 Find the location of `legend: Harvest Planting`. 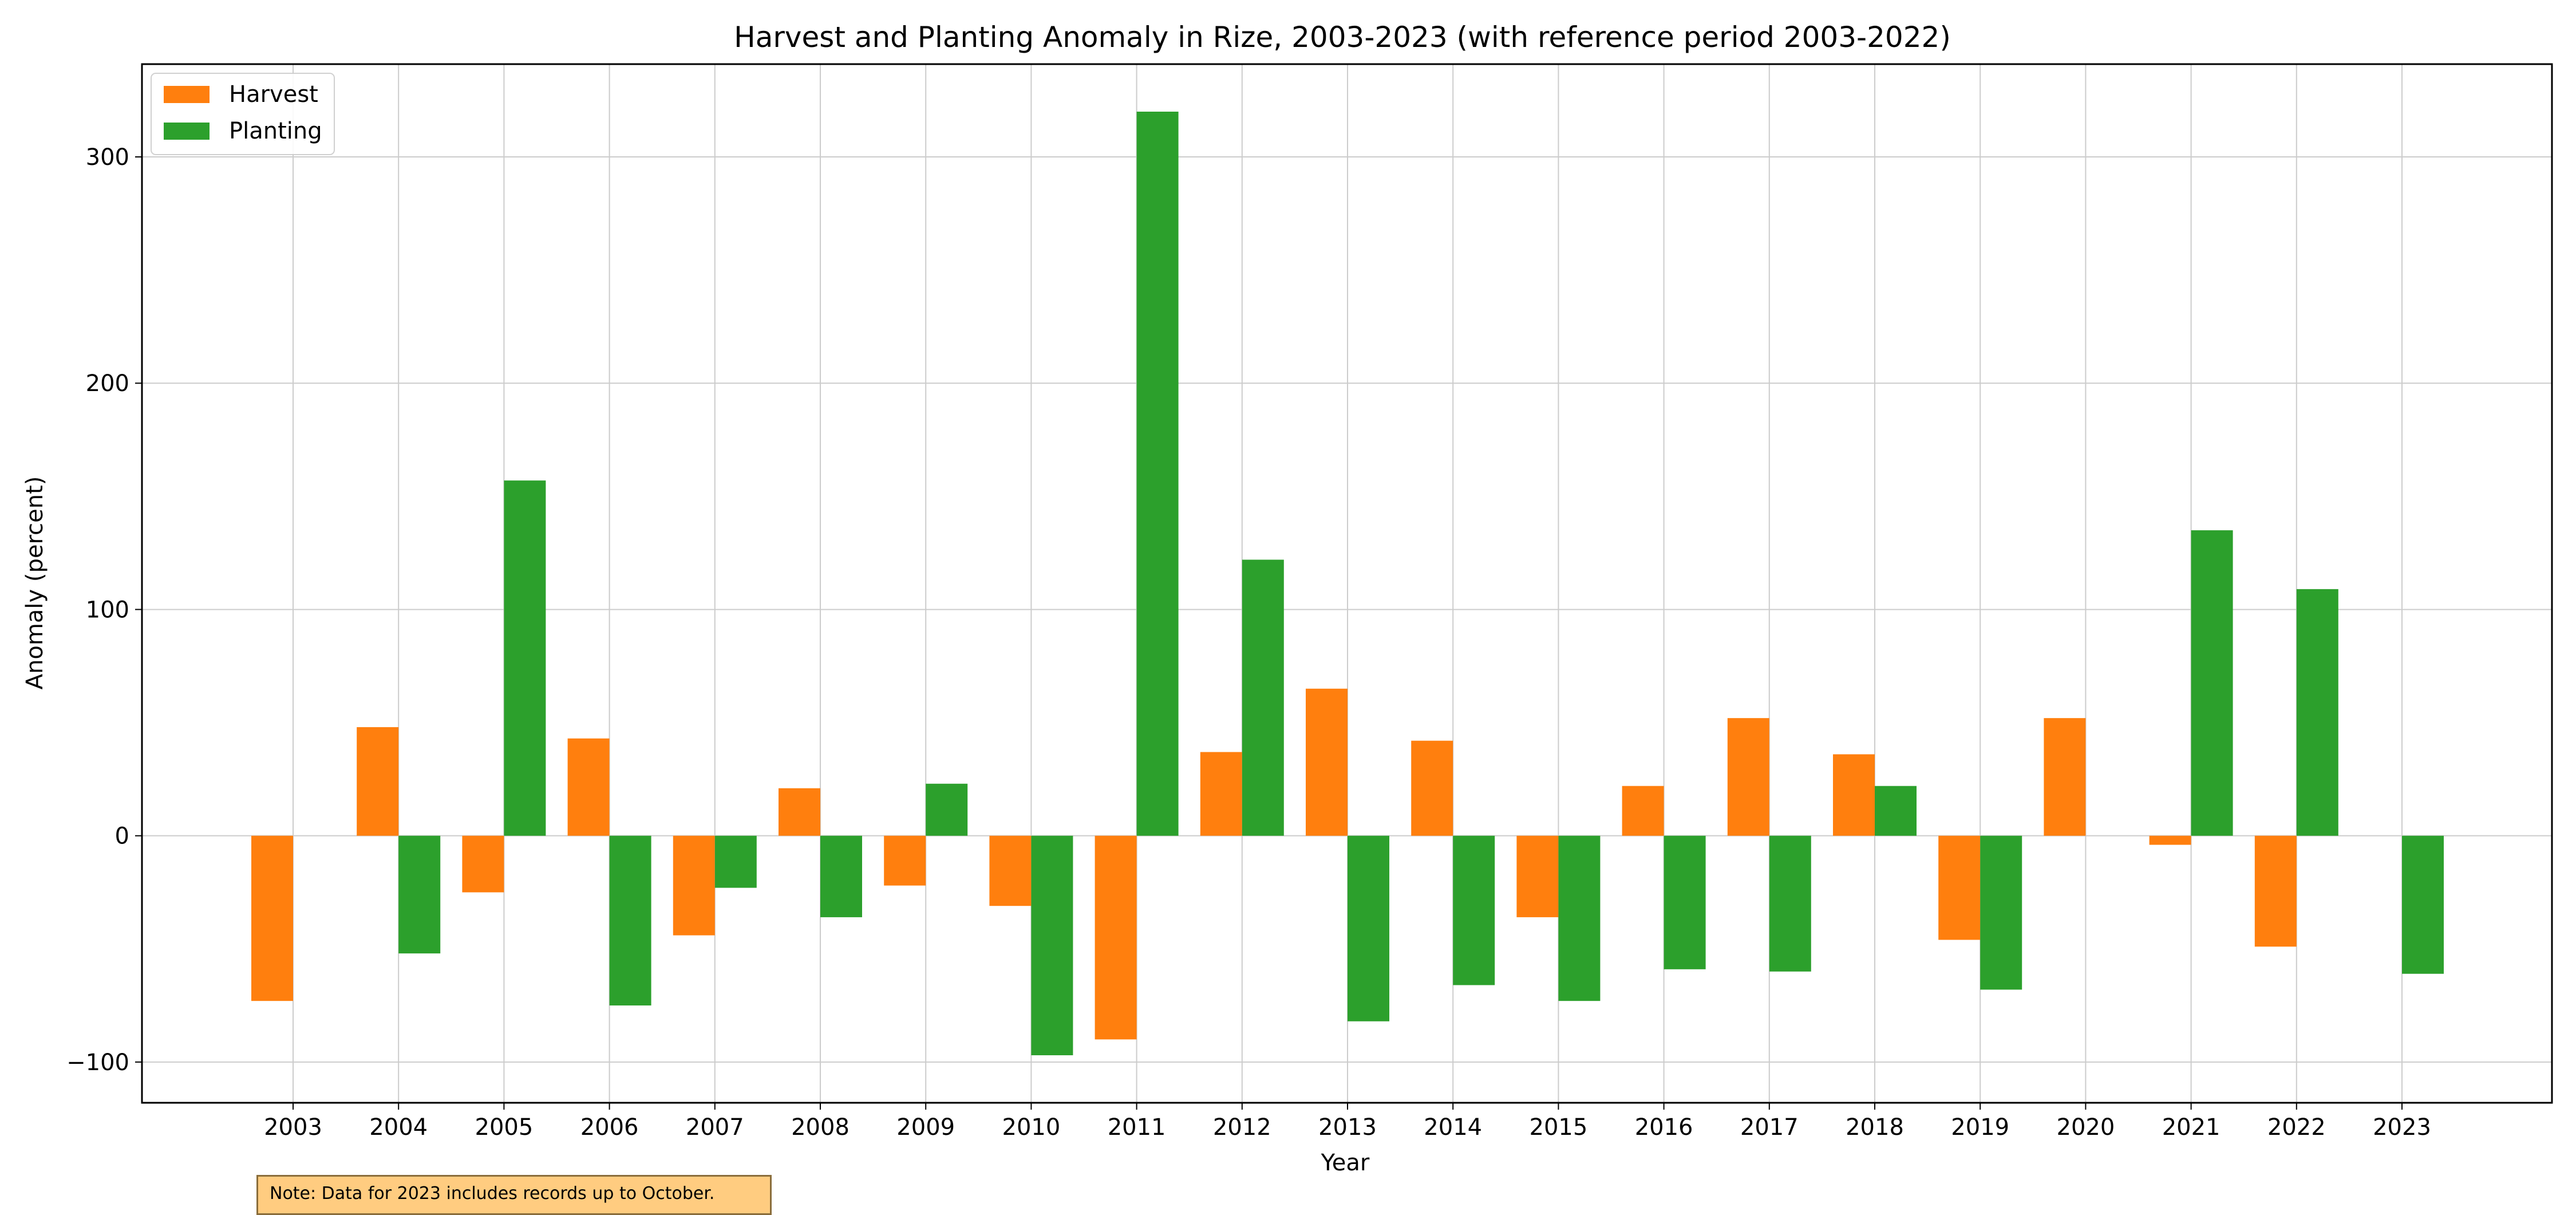

legend: Harvest Planting is located at coordinates (243, 114).